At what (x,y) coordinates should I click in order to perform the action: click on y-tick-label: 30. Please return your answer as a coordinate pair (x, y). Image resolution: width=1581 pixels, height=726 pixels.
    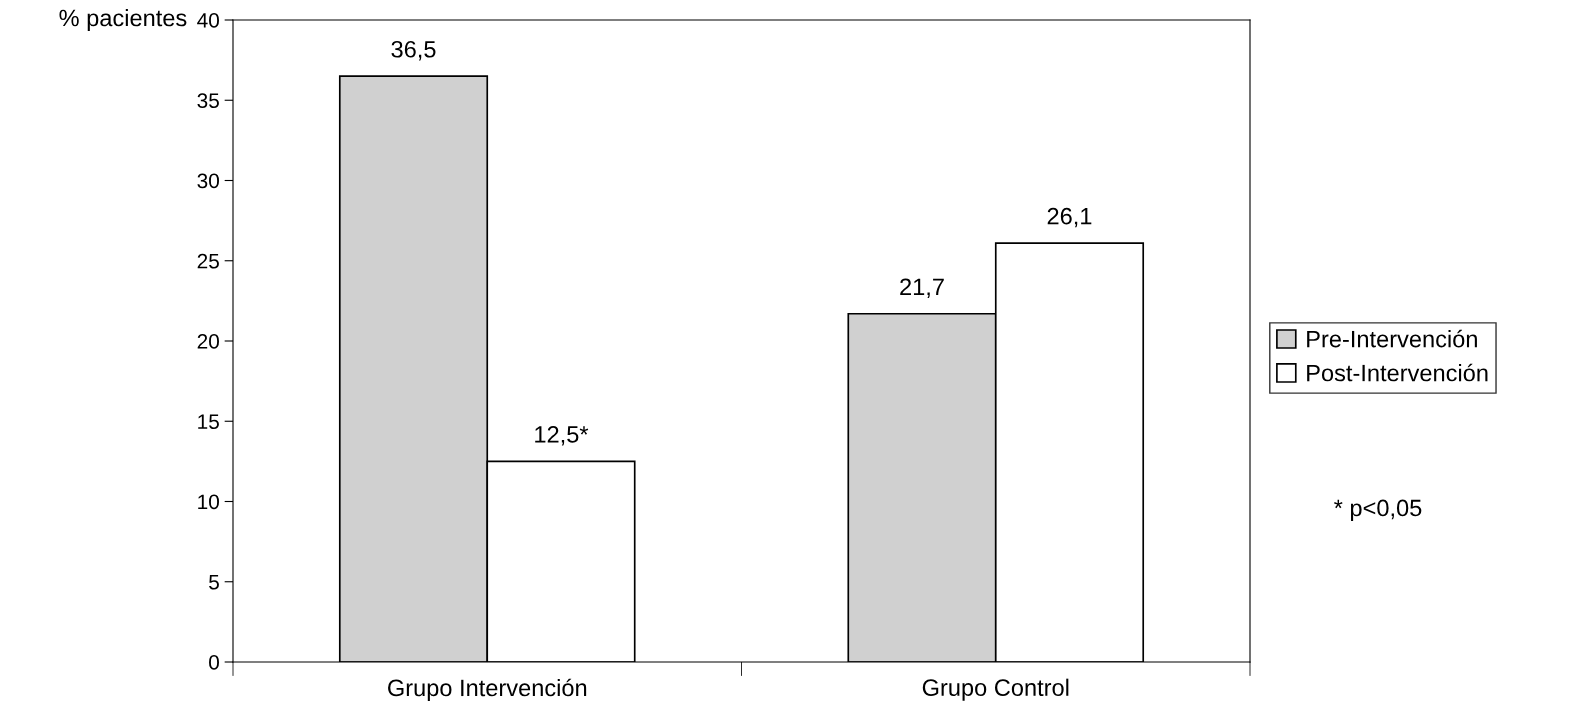
    Looking at the image, I should click on (208, 181).